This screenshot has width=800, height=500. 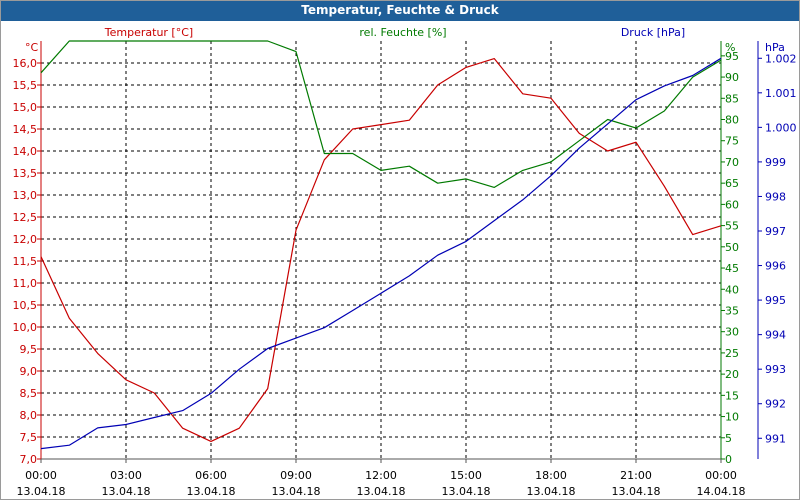 What do you see at coordinates (25, 151) in the screenshot?
I see `temperature-tick-label: 14,0` at bounding box center [25, 151].